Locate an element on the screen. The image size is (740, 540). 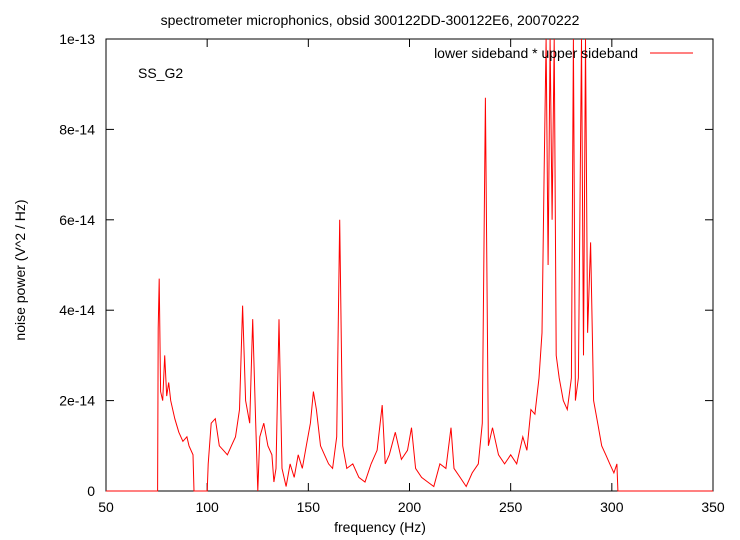
y-tick-label: 2e-14 is located at coordinates (77, 401).